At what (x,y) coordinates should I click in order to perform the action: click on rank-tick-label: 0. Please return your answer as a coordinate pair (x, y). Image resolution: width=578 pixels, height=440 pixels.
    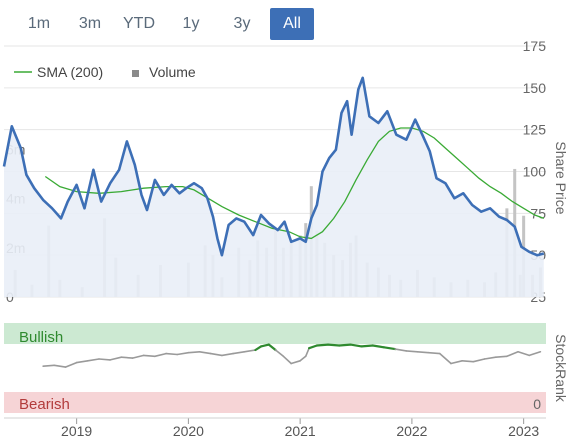
    Looking at the image, I should click on (537, 404).